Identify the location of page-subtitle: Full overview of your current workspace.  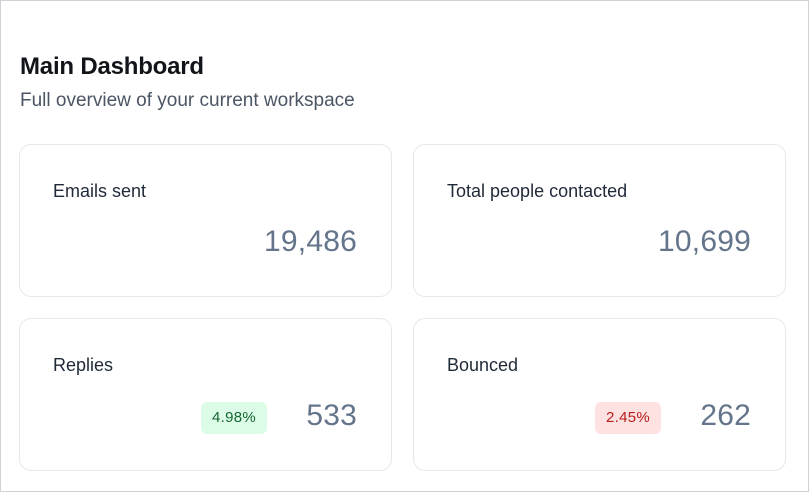
(187, 100).